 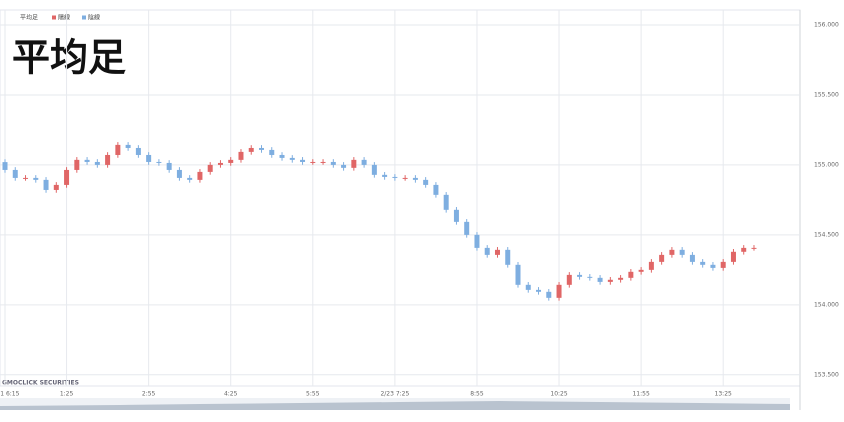 I want to click on y-tick-label: 155.000, so click(x=826, y=164).